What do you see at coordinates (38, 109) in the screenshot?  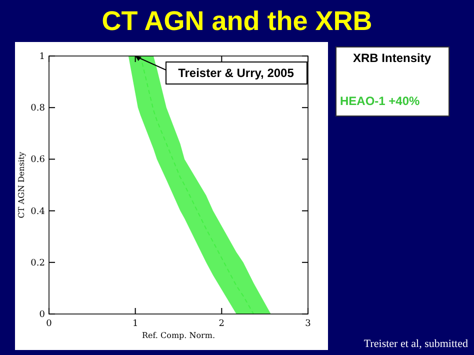 I see `y-tick-label: 0.8` at bounding box center [38, 109].